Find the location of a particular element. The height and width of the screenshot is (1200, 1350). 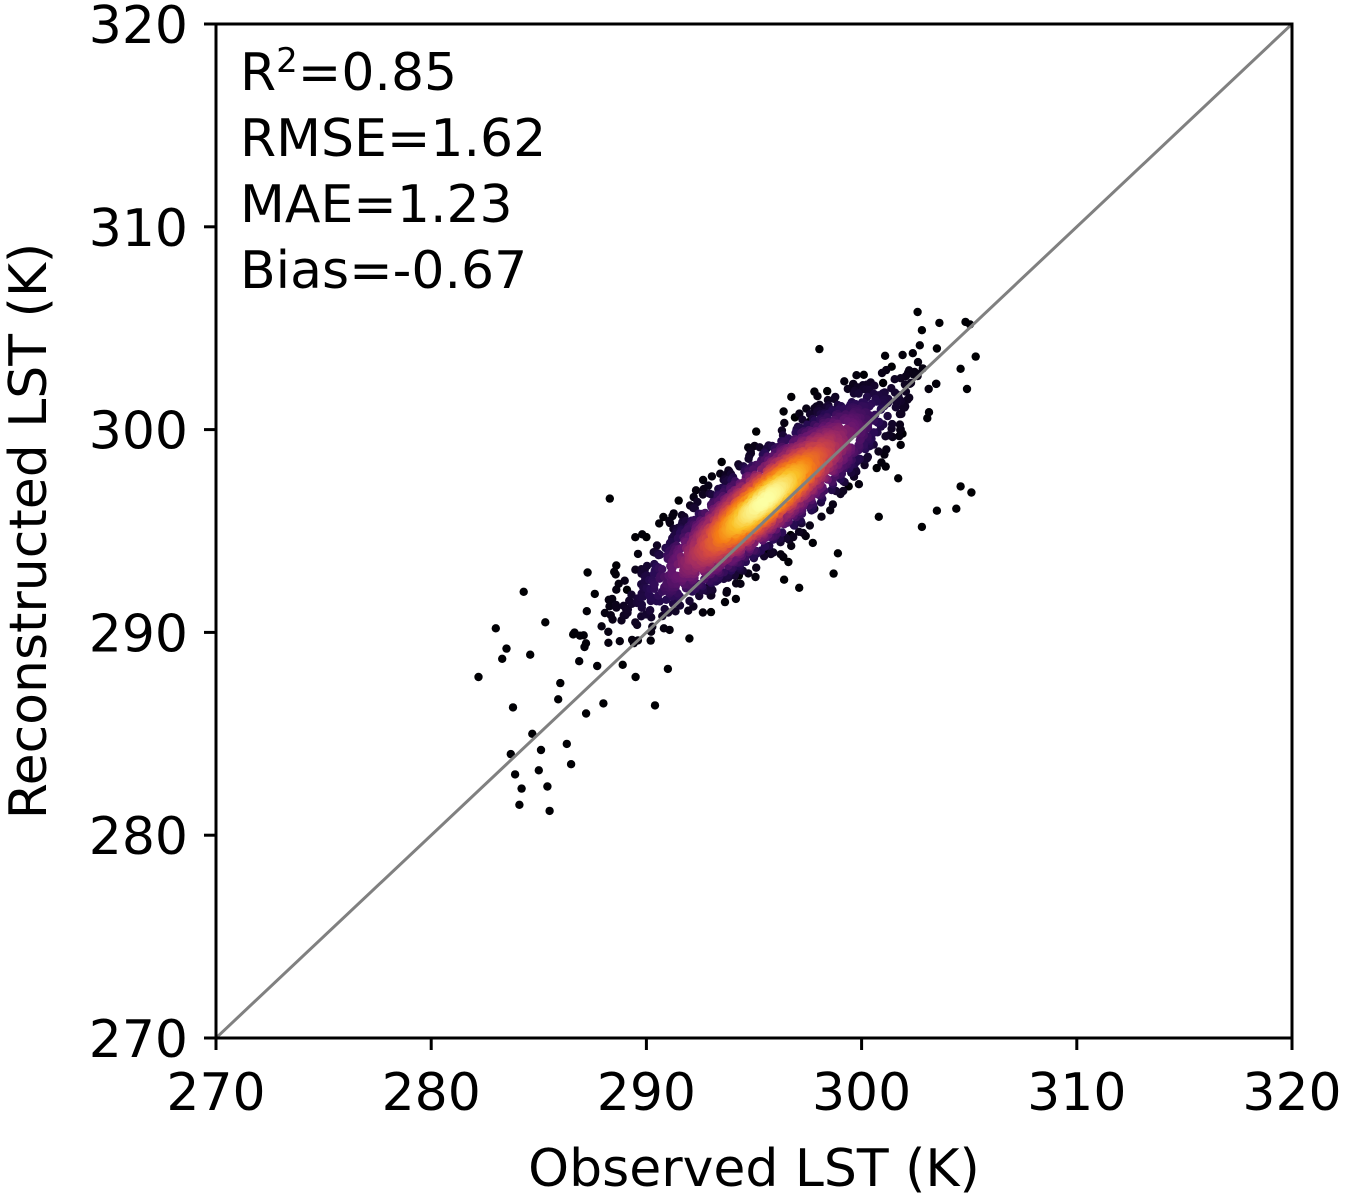

x-tick-label: 320 is located at coordinates (1291, 1093).